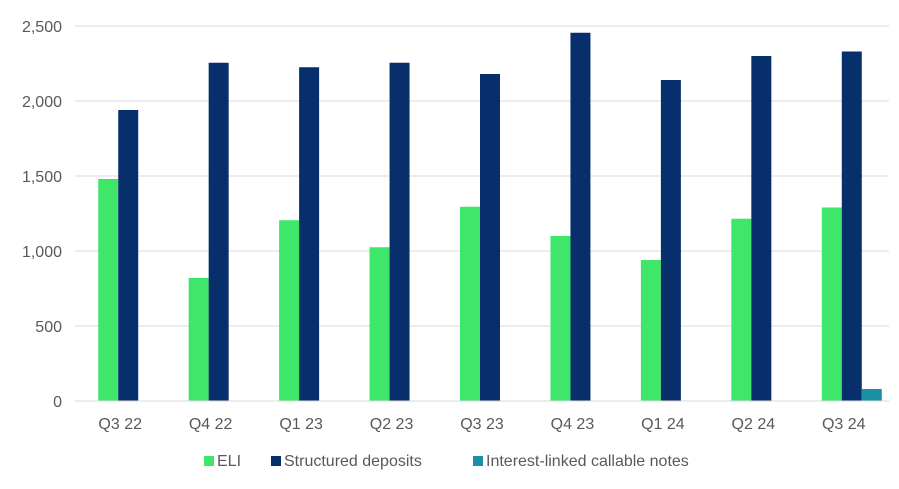  Describe the element at coordinates (42, 27) in the screenshot. I see `y-tick-label: 2,500` at that location.